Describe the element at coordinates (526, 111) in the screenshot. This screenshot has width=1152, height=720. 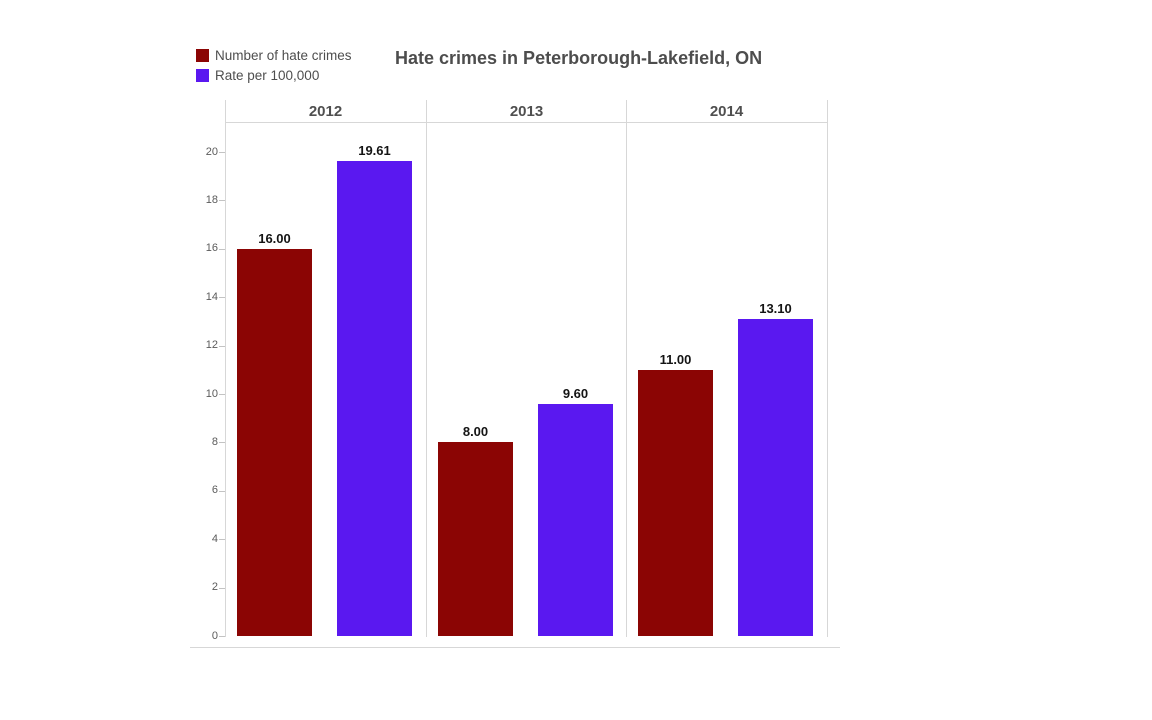
I see `panel-header-2013: 2013` at that location.